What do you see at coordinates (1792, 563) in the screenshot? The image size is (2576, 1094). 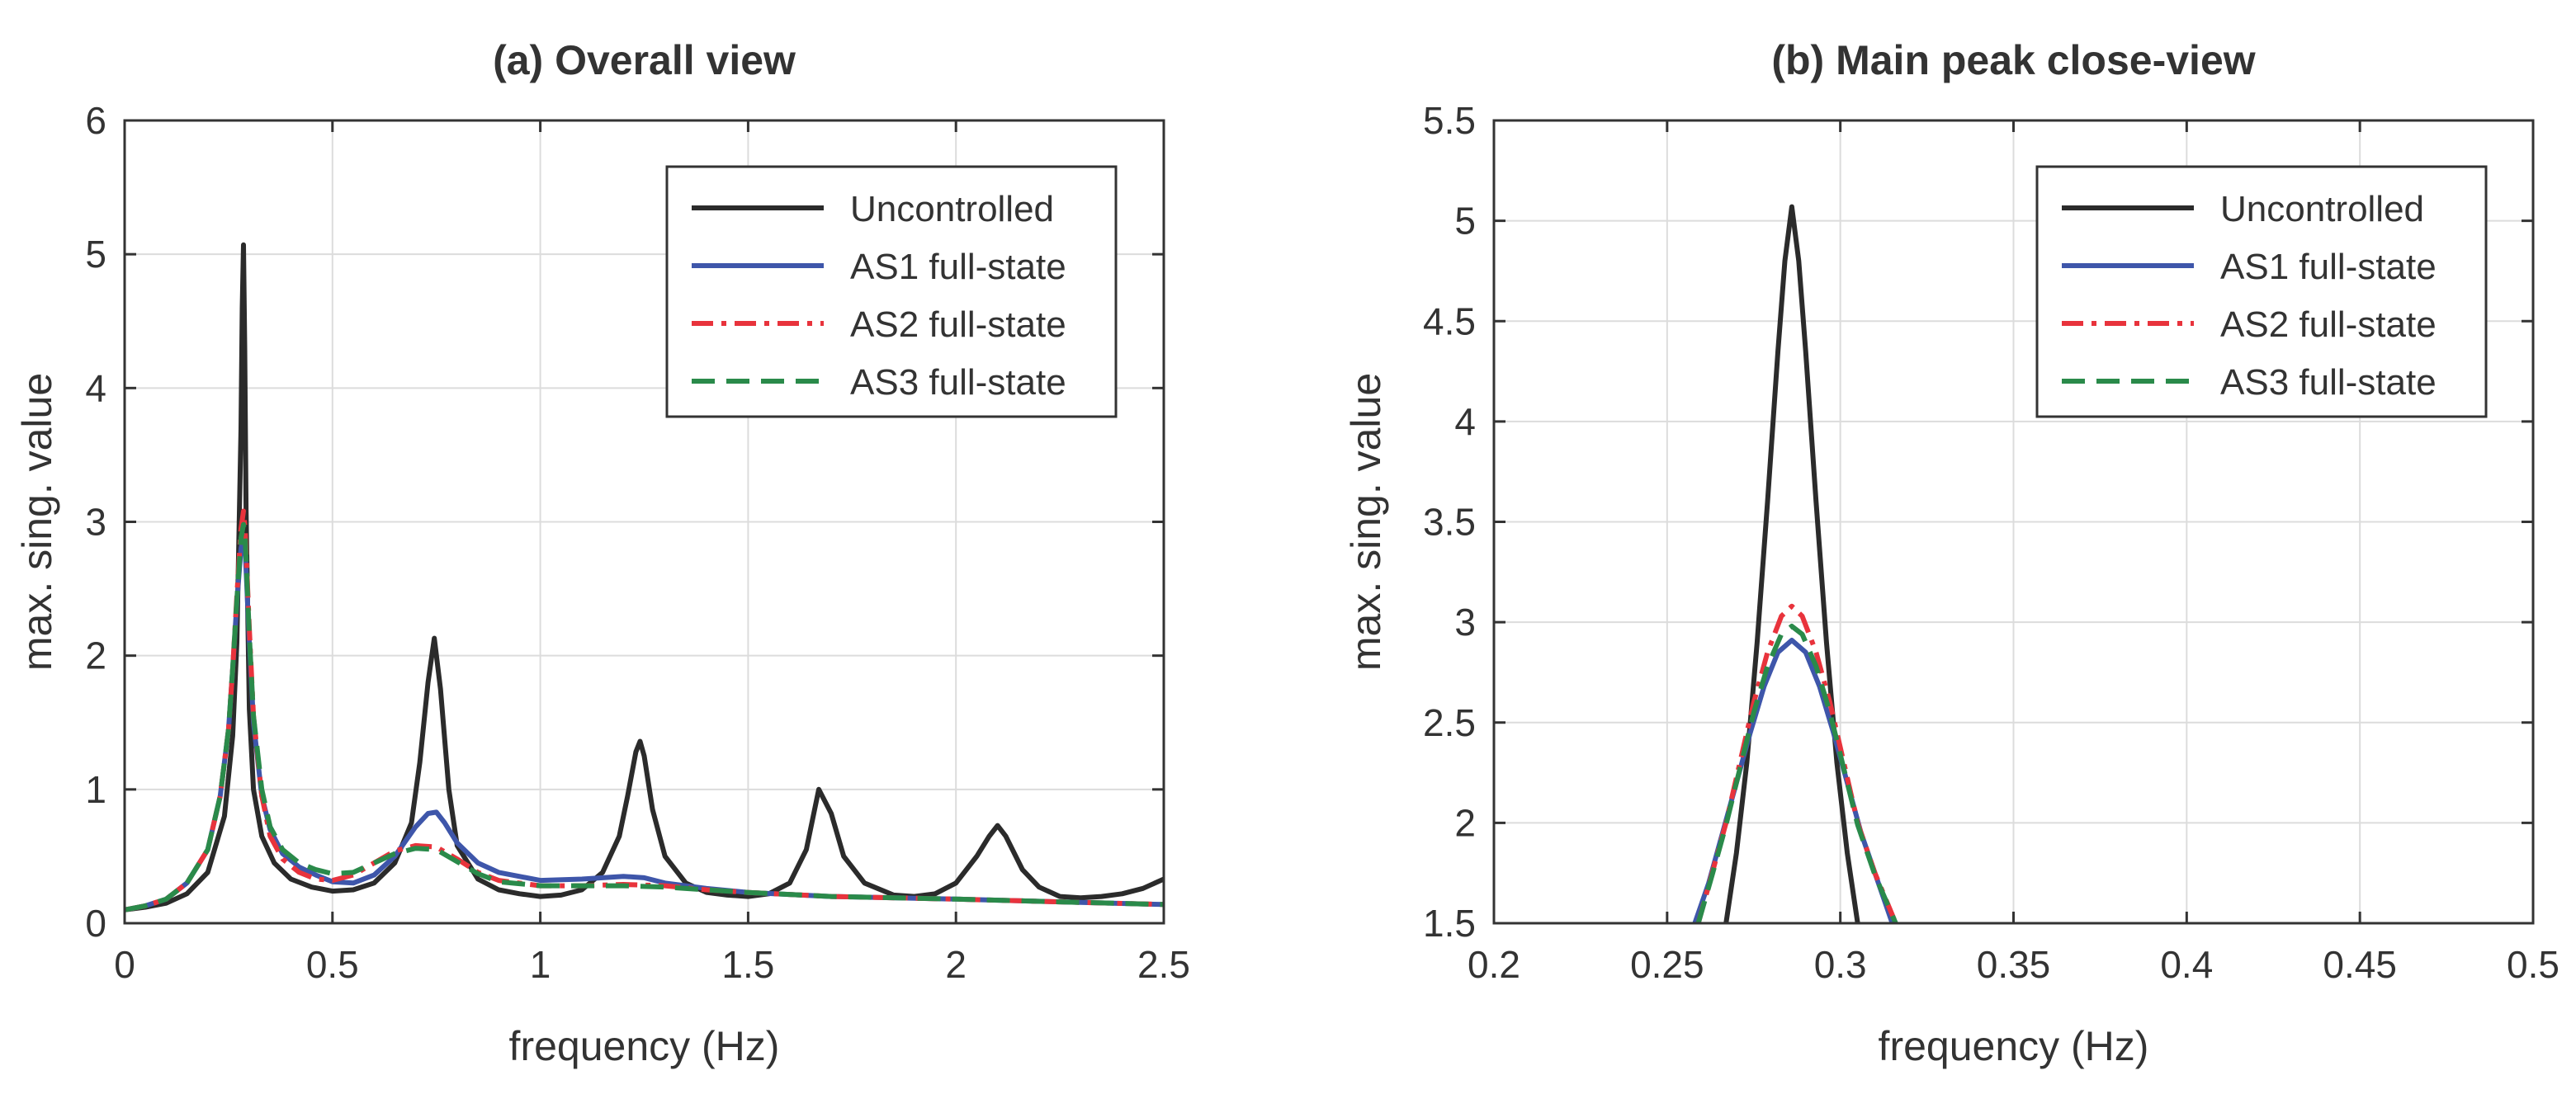 I see `panel-1-series-line-uncontrolled` at bounding box center [1792, 563].